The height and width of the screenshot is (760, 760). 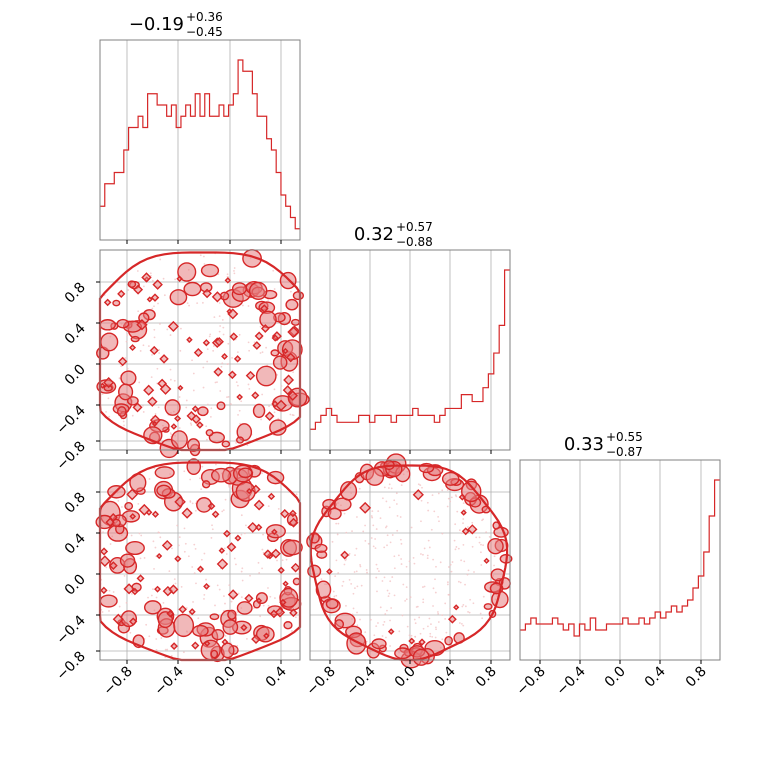 I want to click on contour-param3-vs-param1, so click(x=199, y=561).